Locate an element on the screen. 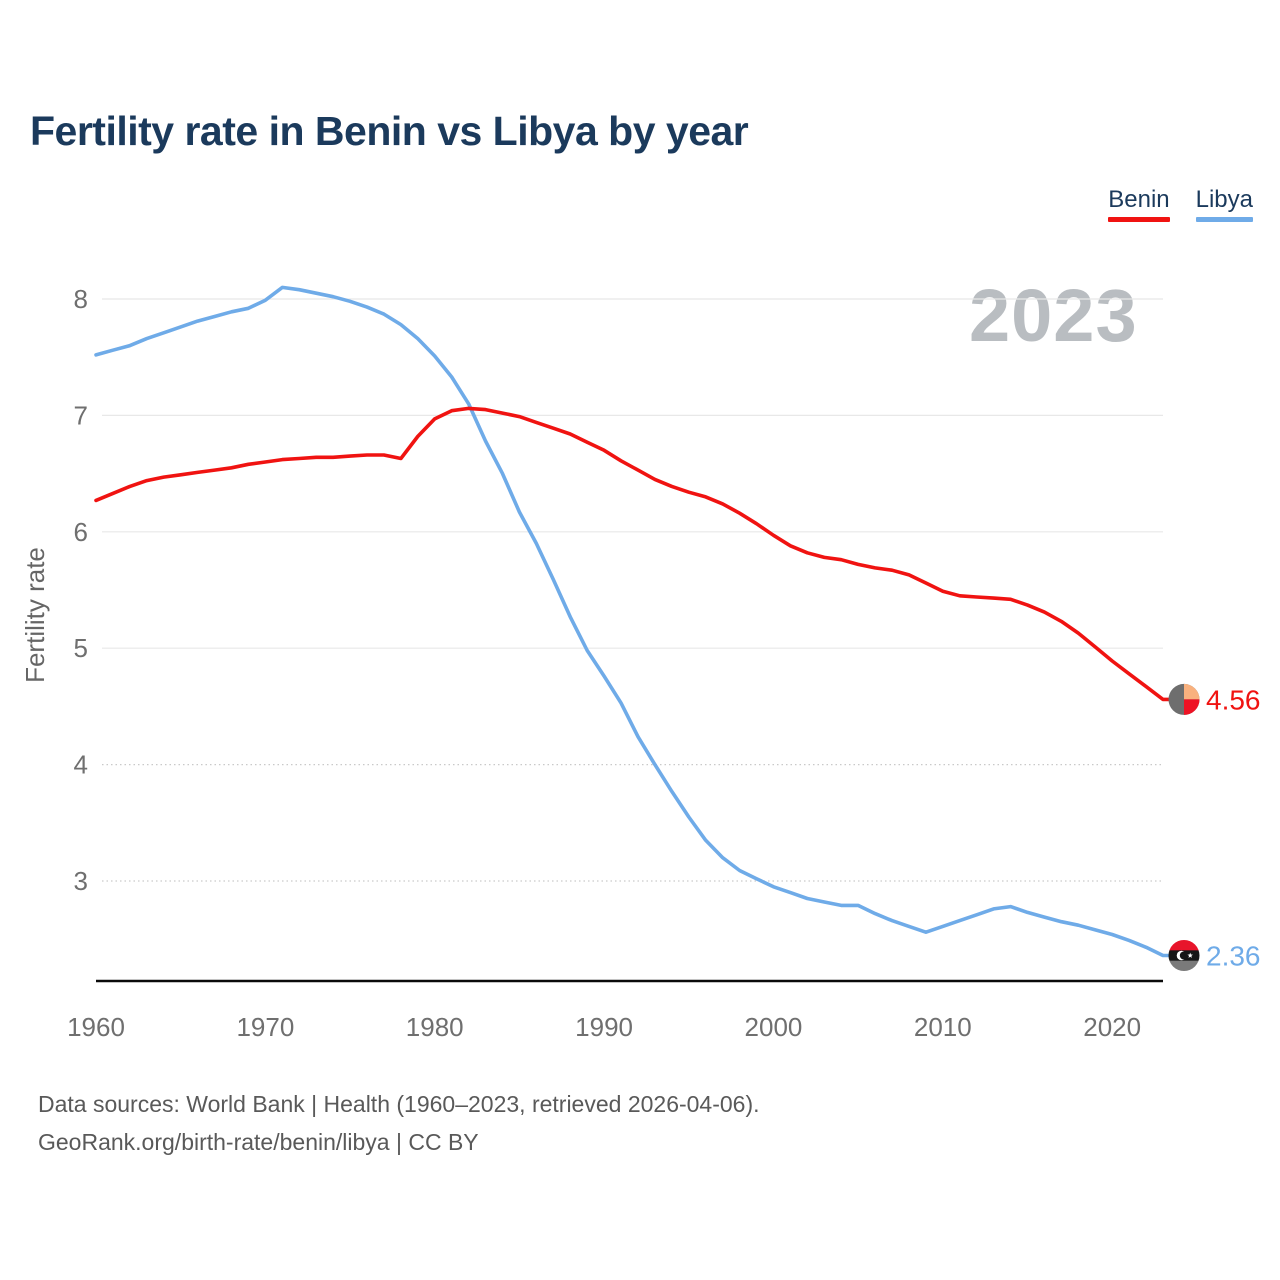  x-tick-label-2020: 2020 is located at coordinates (1112, 1027).